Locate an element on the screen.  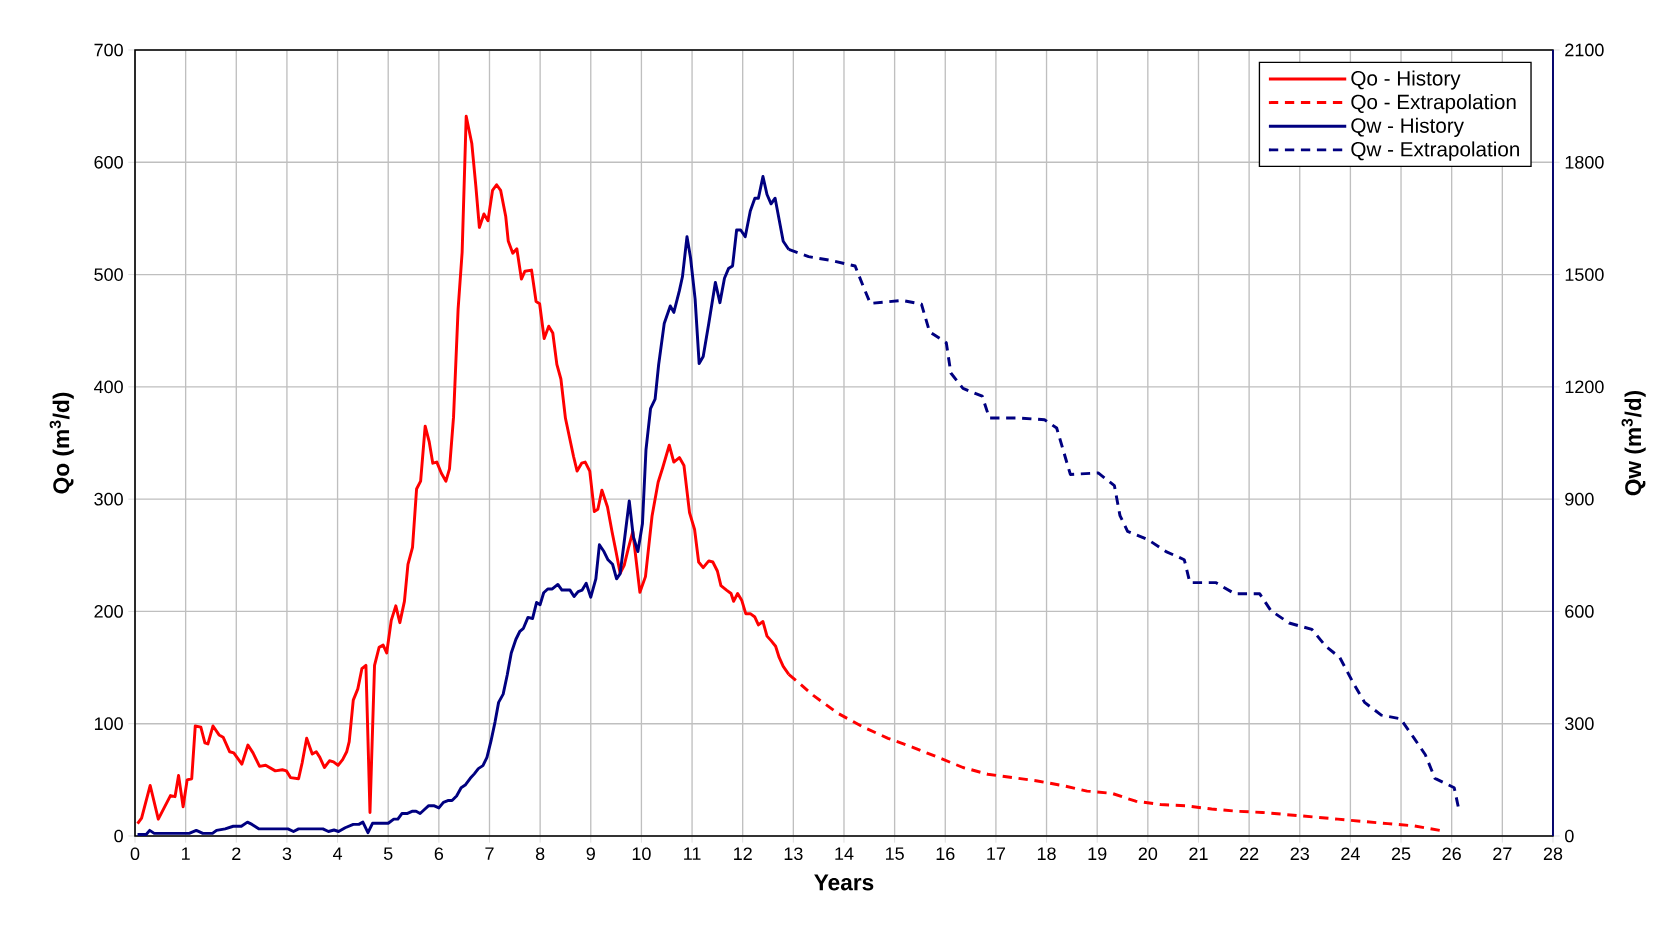
y-tick-label: 100 is located at coordinates (108, 724).